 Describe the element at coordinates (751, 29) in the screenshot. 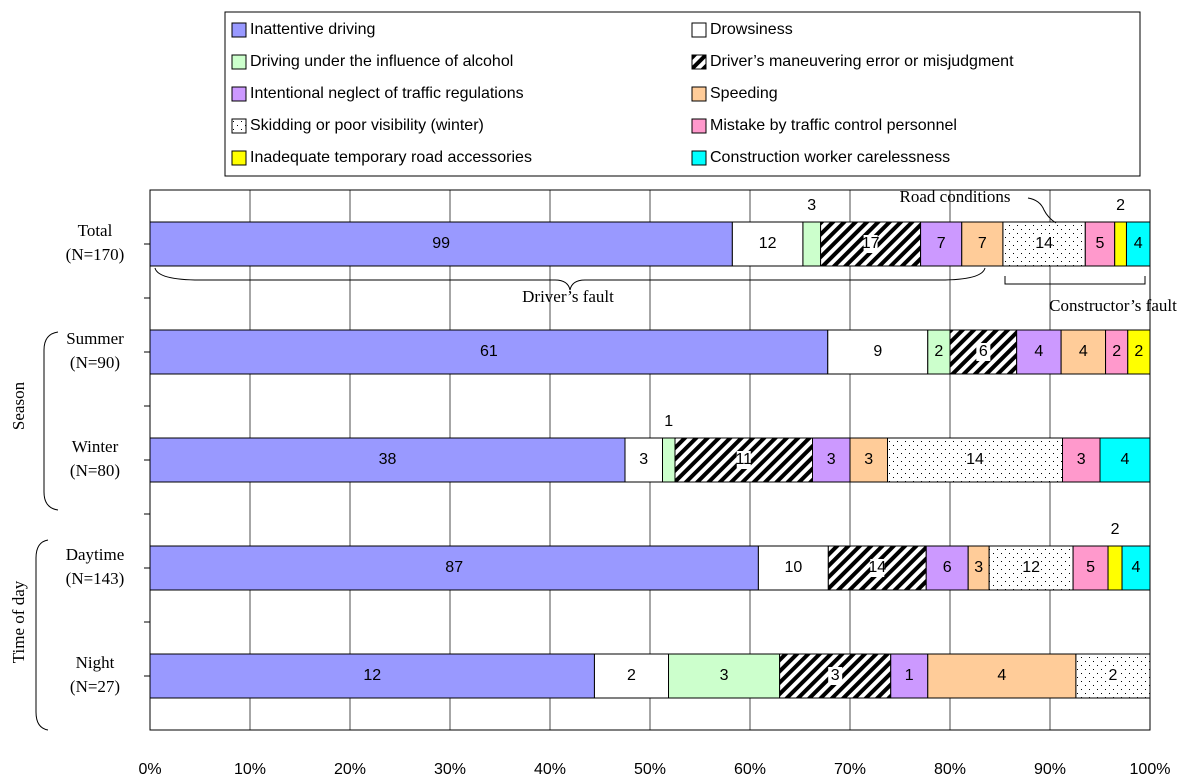

I see `legend-label: Drowsiness` at that location.